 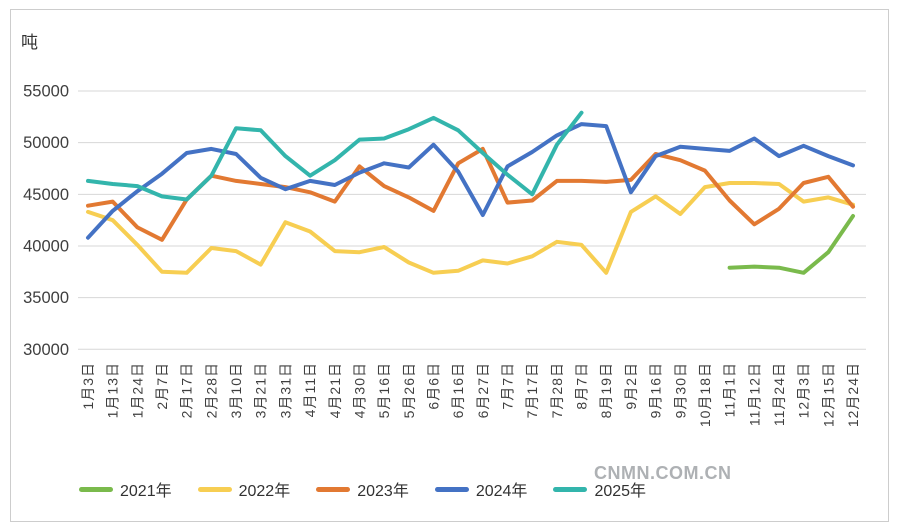 What do you see at coordinates (46, 143) in the screenshot?
I see `y-tick-label: 50000` at bounding box center [46, 143].